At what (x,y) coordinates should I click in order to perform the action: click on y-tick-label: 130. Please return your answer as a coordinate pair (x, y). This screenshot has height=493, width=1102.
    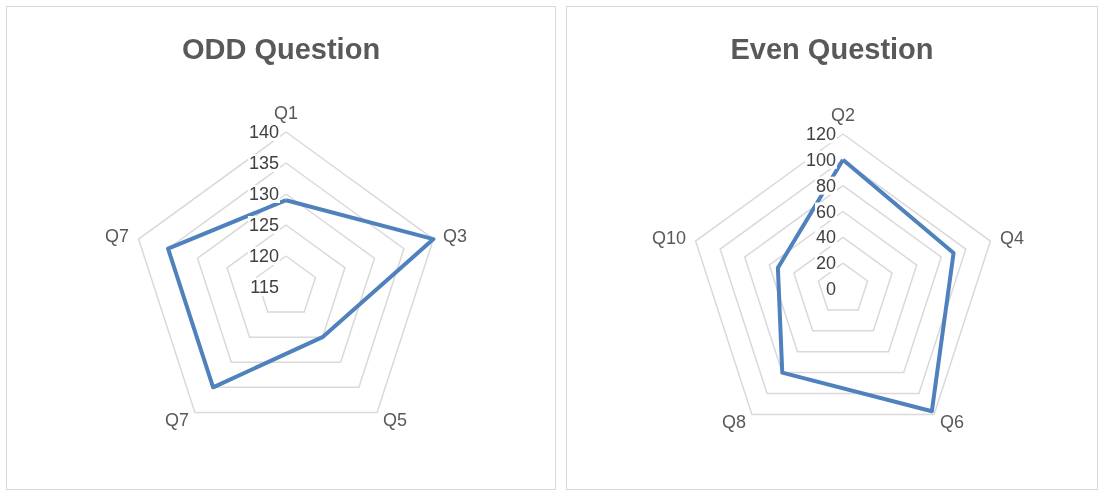
    Looking at the image, I should click on (263, 194).